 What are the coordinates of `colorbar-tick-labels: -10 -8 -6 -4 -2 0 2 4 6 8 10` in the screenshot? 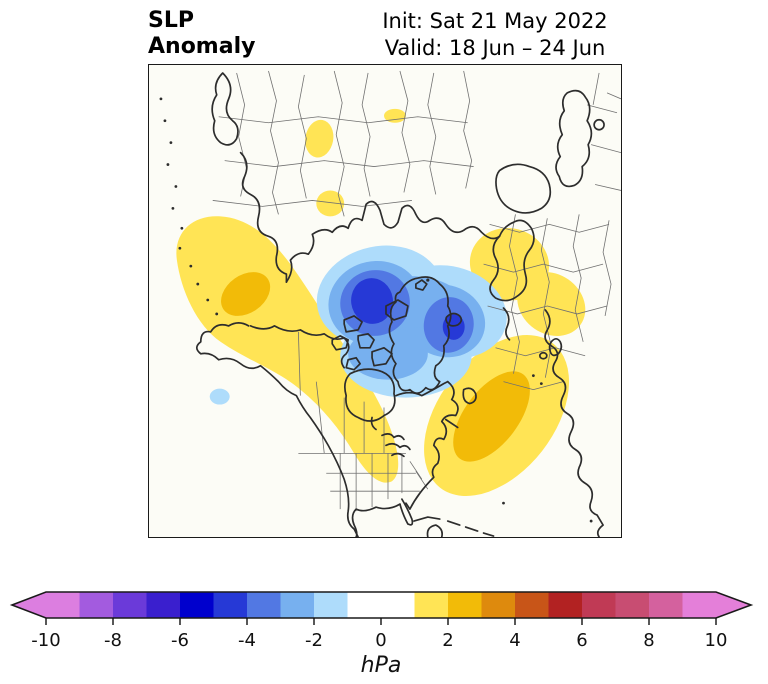 It's located at (379, 634).